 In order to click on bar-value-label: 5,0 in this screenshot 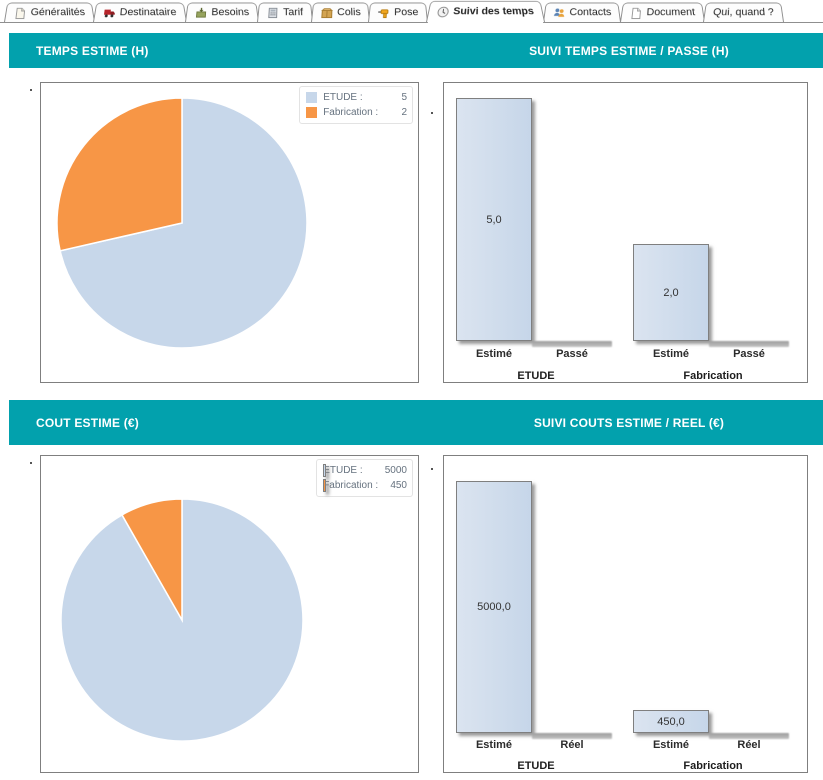, I will do `click(494, 219)`.